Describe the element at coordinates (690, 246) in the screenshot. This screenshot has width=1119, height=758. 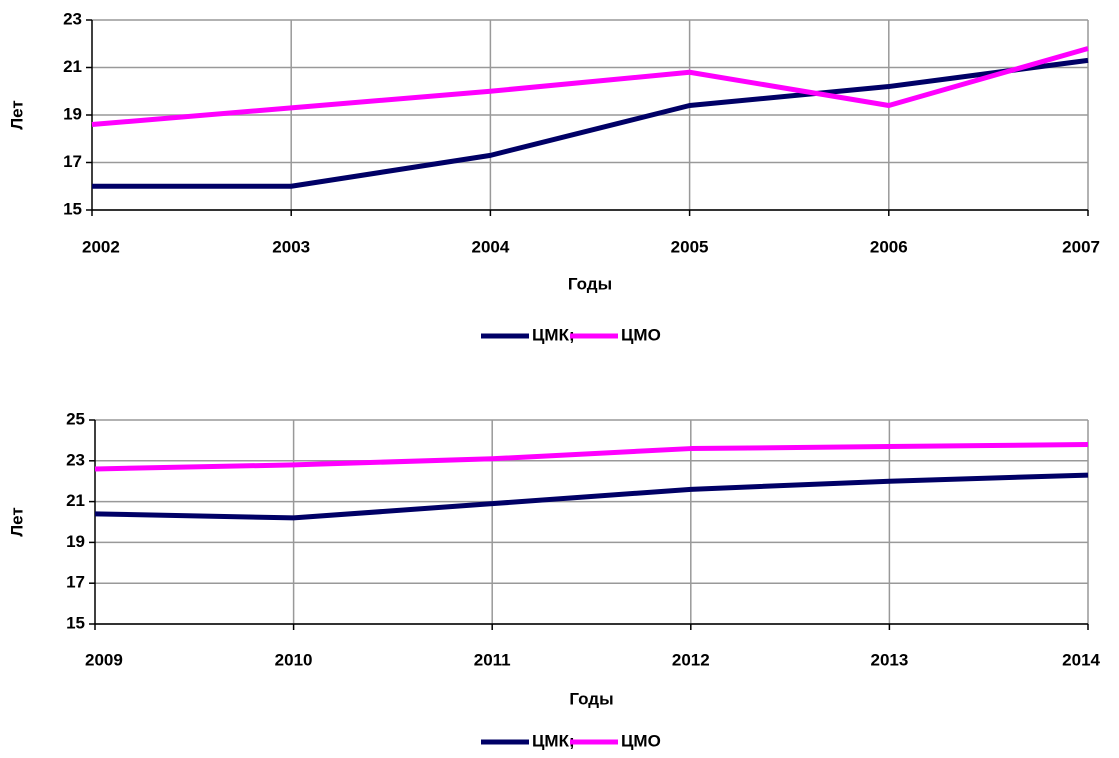
I see `x-tick-label: 2005` at that location.